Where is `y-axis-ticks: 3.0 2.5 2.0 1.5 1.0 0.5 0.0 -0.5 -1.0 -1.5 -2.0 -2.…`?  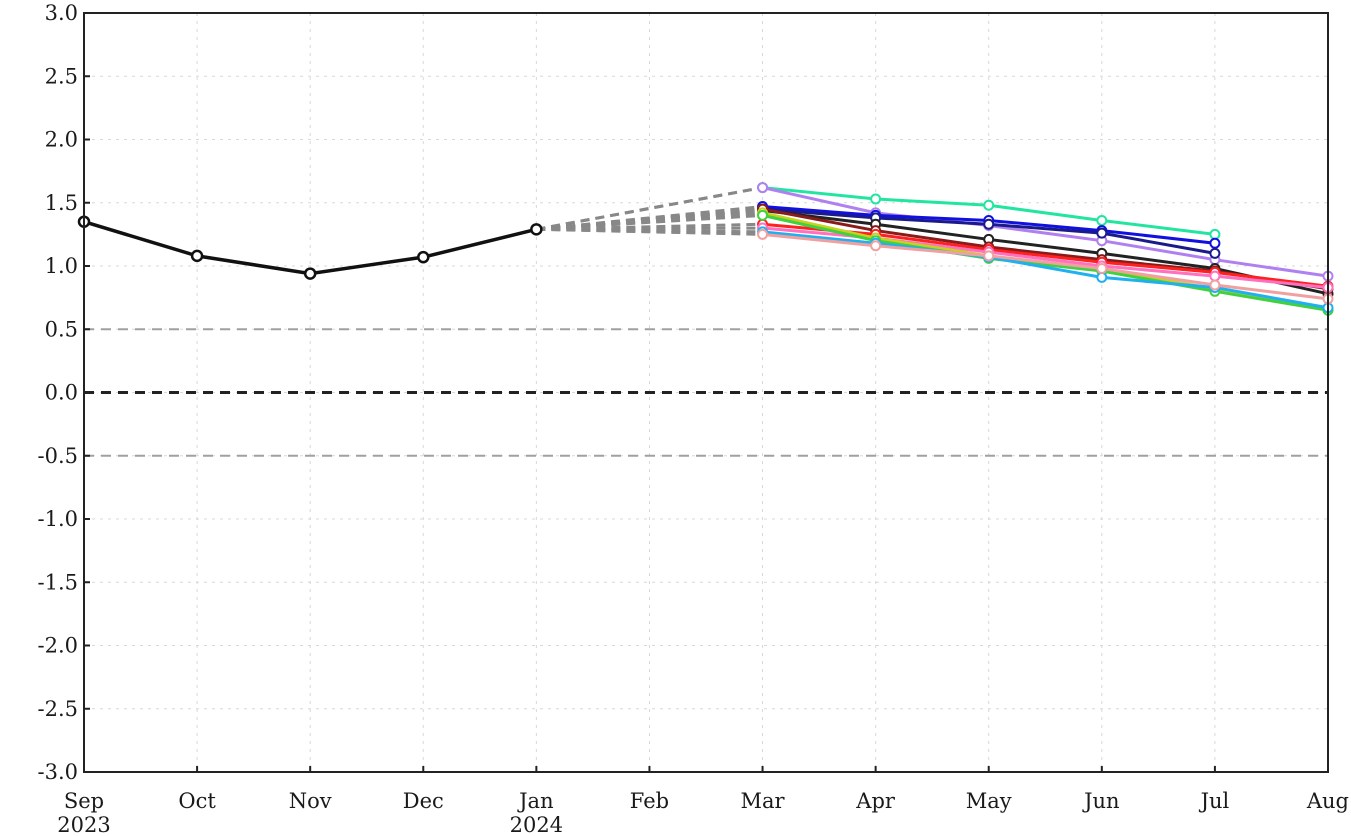 y-axis-ticks: 3.0 2.5 2.0 1.5 1.0 0.5 0.0 -0.5 -1.0 -1.5 -2.0 -2.… is located at coordinates (64, 392).